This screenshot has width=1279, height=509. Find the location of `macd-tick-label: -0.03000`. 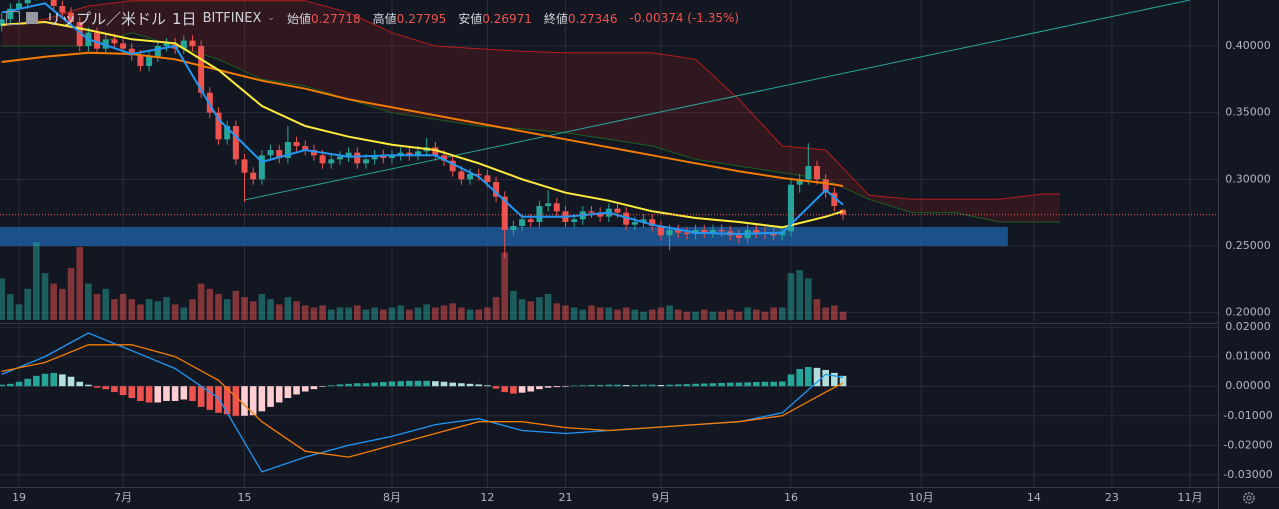

macd-tick-label: -0.03000 is located at coordinates (1247, 474).